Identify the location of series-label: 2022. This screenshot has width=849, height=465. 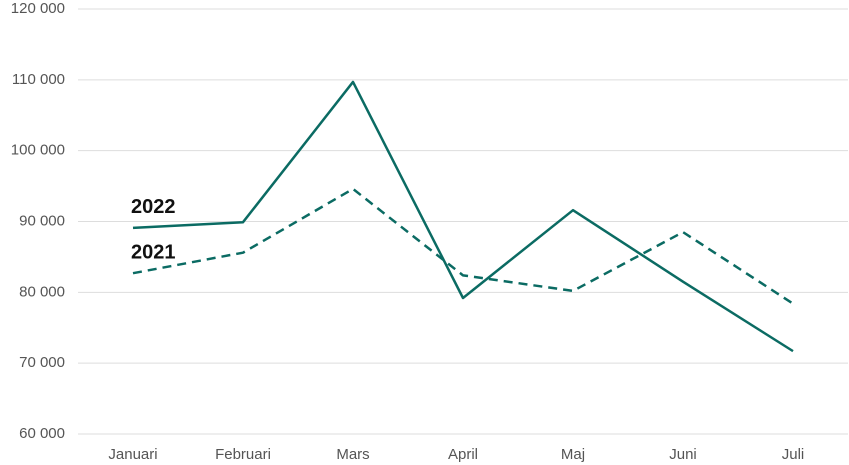
(153, 207).